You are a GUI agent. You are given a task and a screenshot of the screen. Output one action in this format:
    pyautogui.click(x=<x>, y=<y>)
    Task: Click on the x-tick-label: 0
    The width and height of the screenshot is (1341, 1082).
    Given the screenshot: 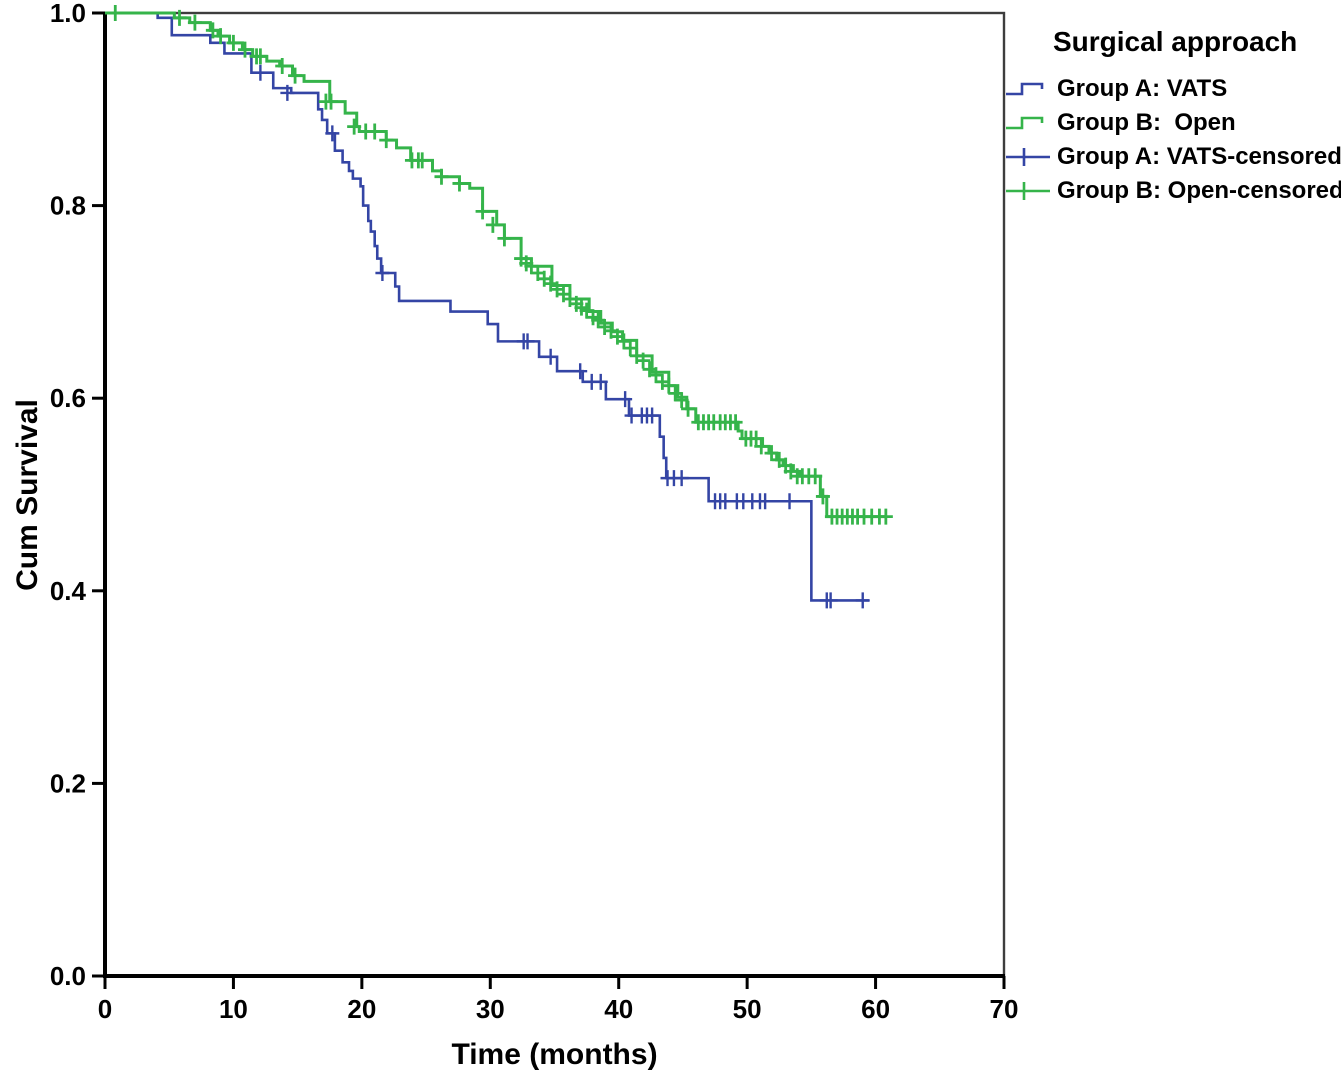 What is the action you would take?
    pyautogui.click(x=105, y=1009)
    